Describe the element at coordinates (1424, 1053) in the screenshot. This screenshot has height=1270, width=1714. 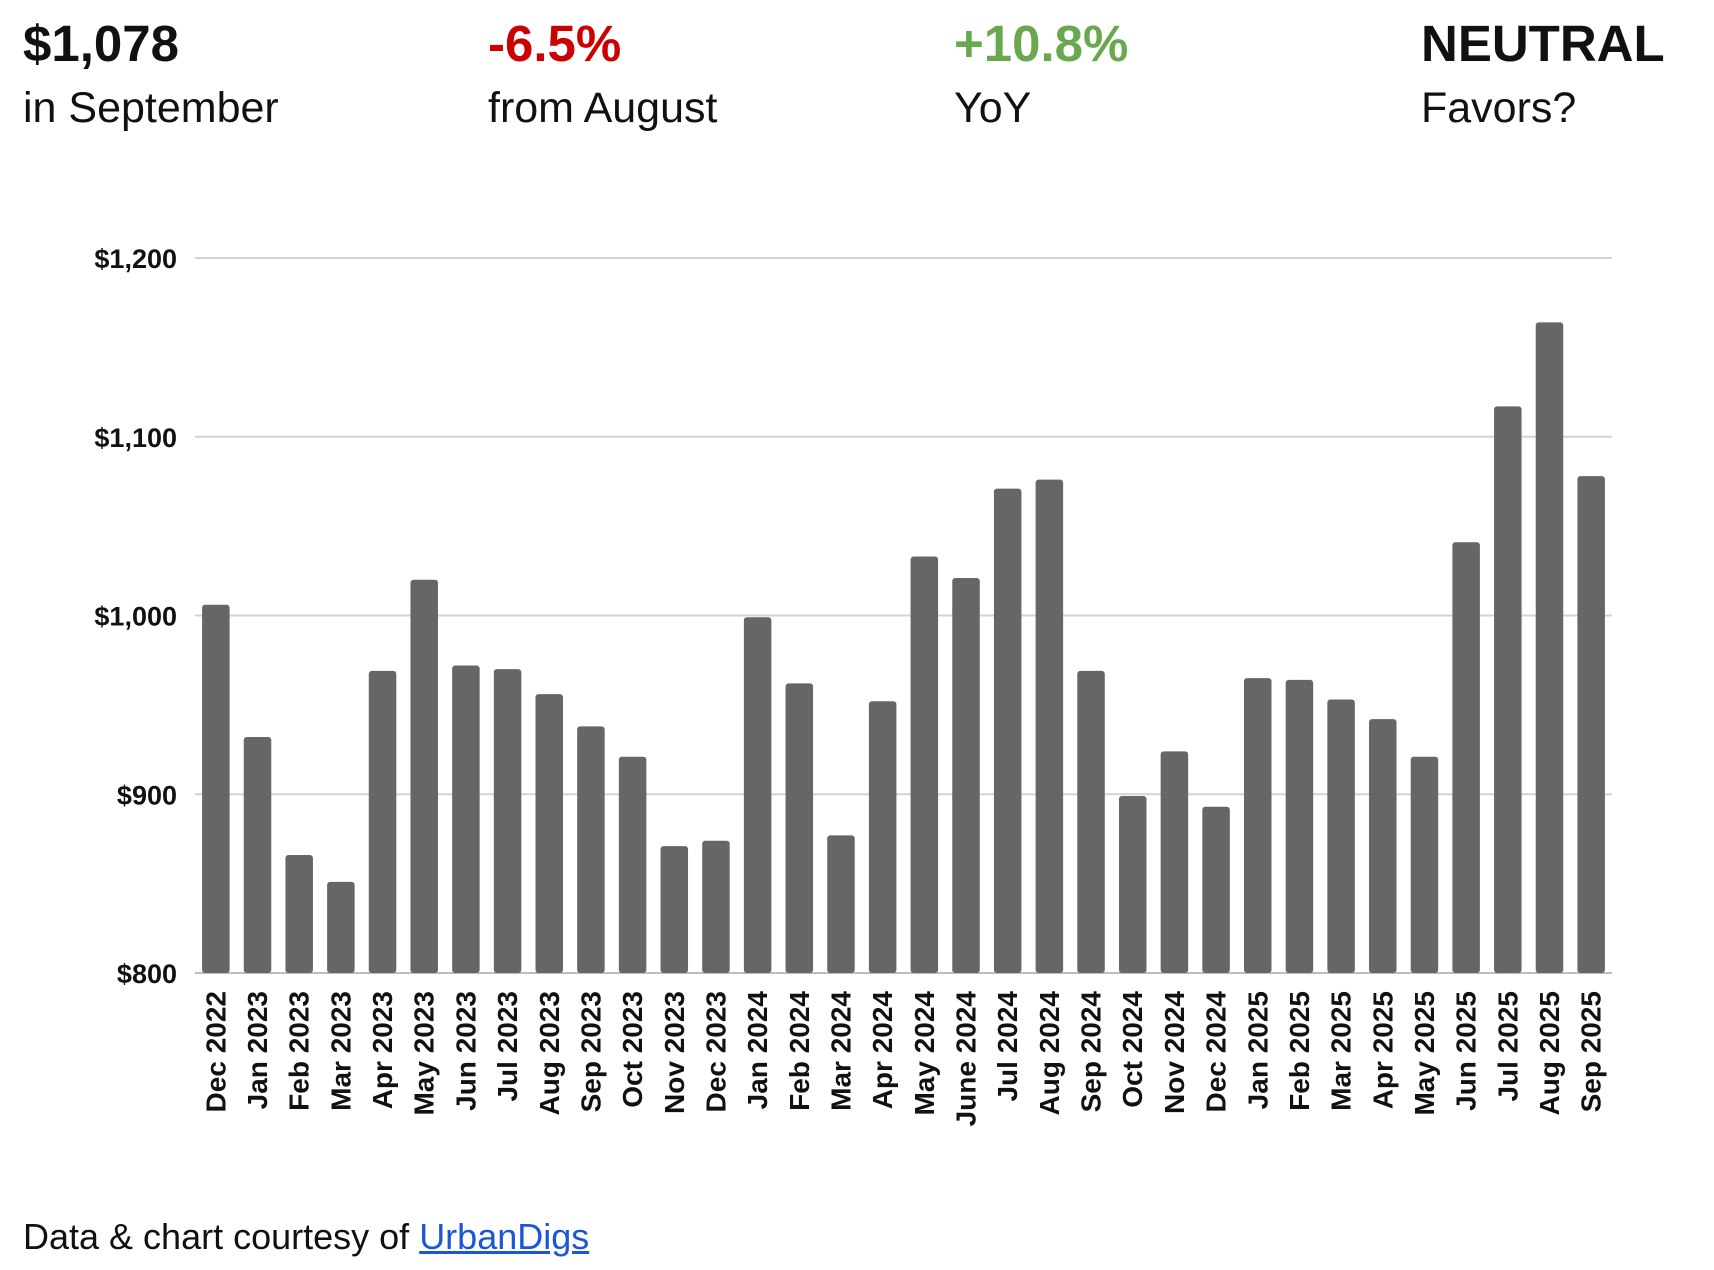
I see `x-tick-label: May 2025` at that location.